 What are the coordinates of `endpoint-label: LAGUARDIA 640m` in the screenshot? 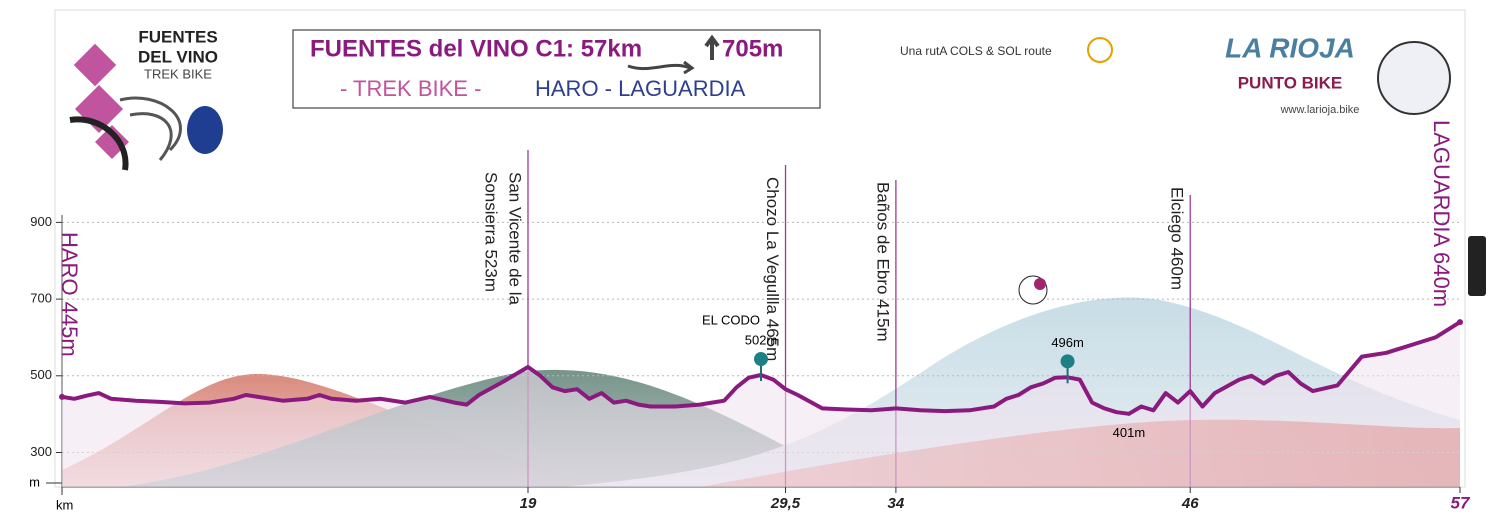 It's located at (1441, 213).